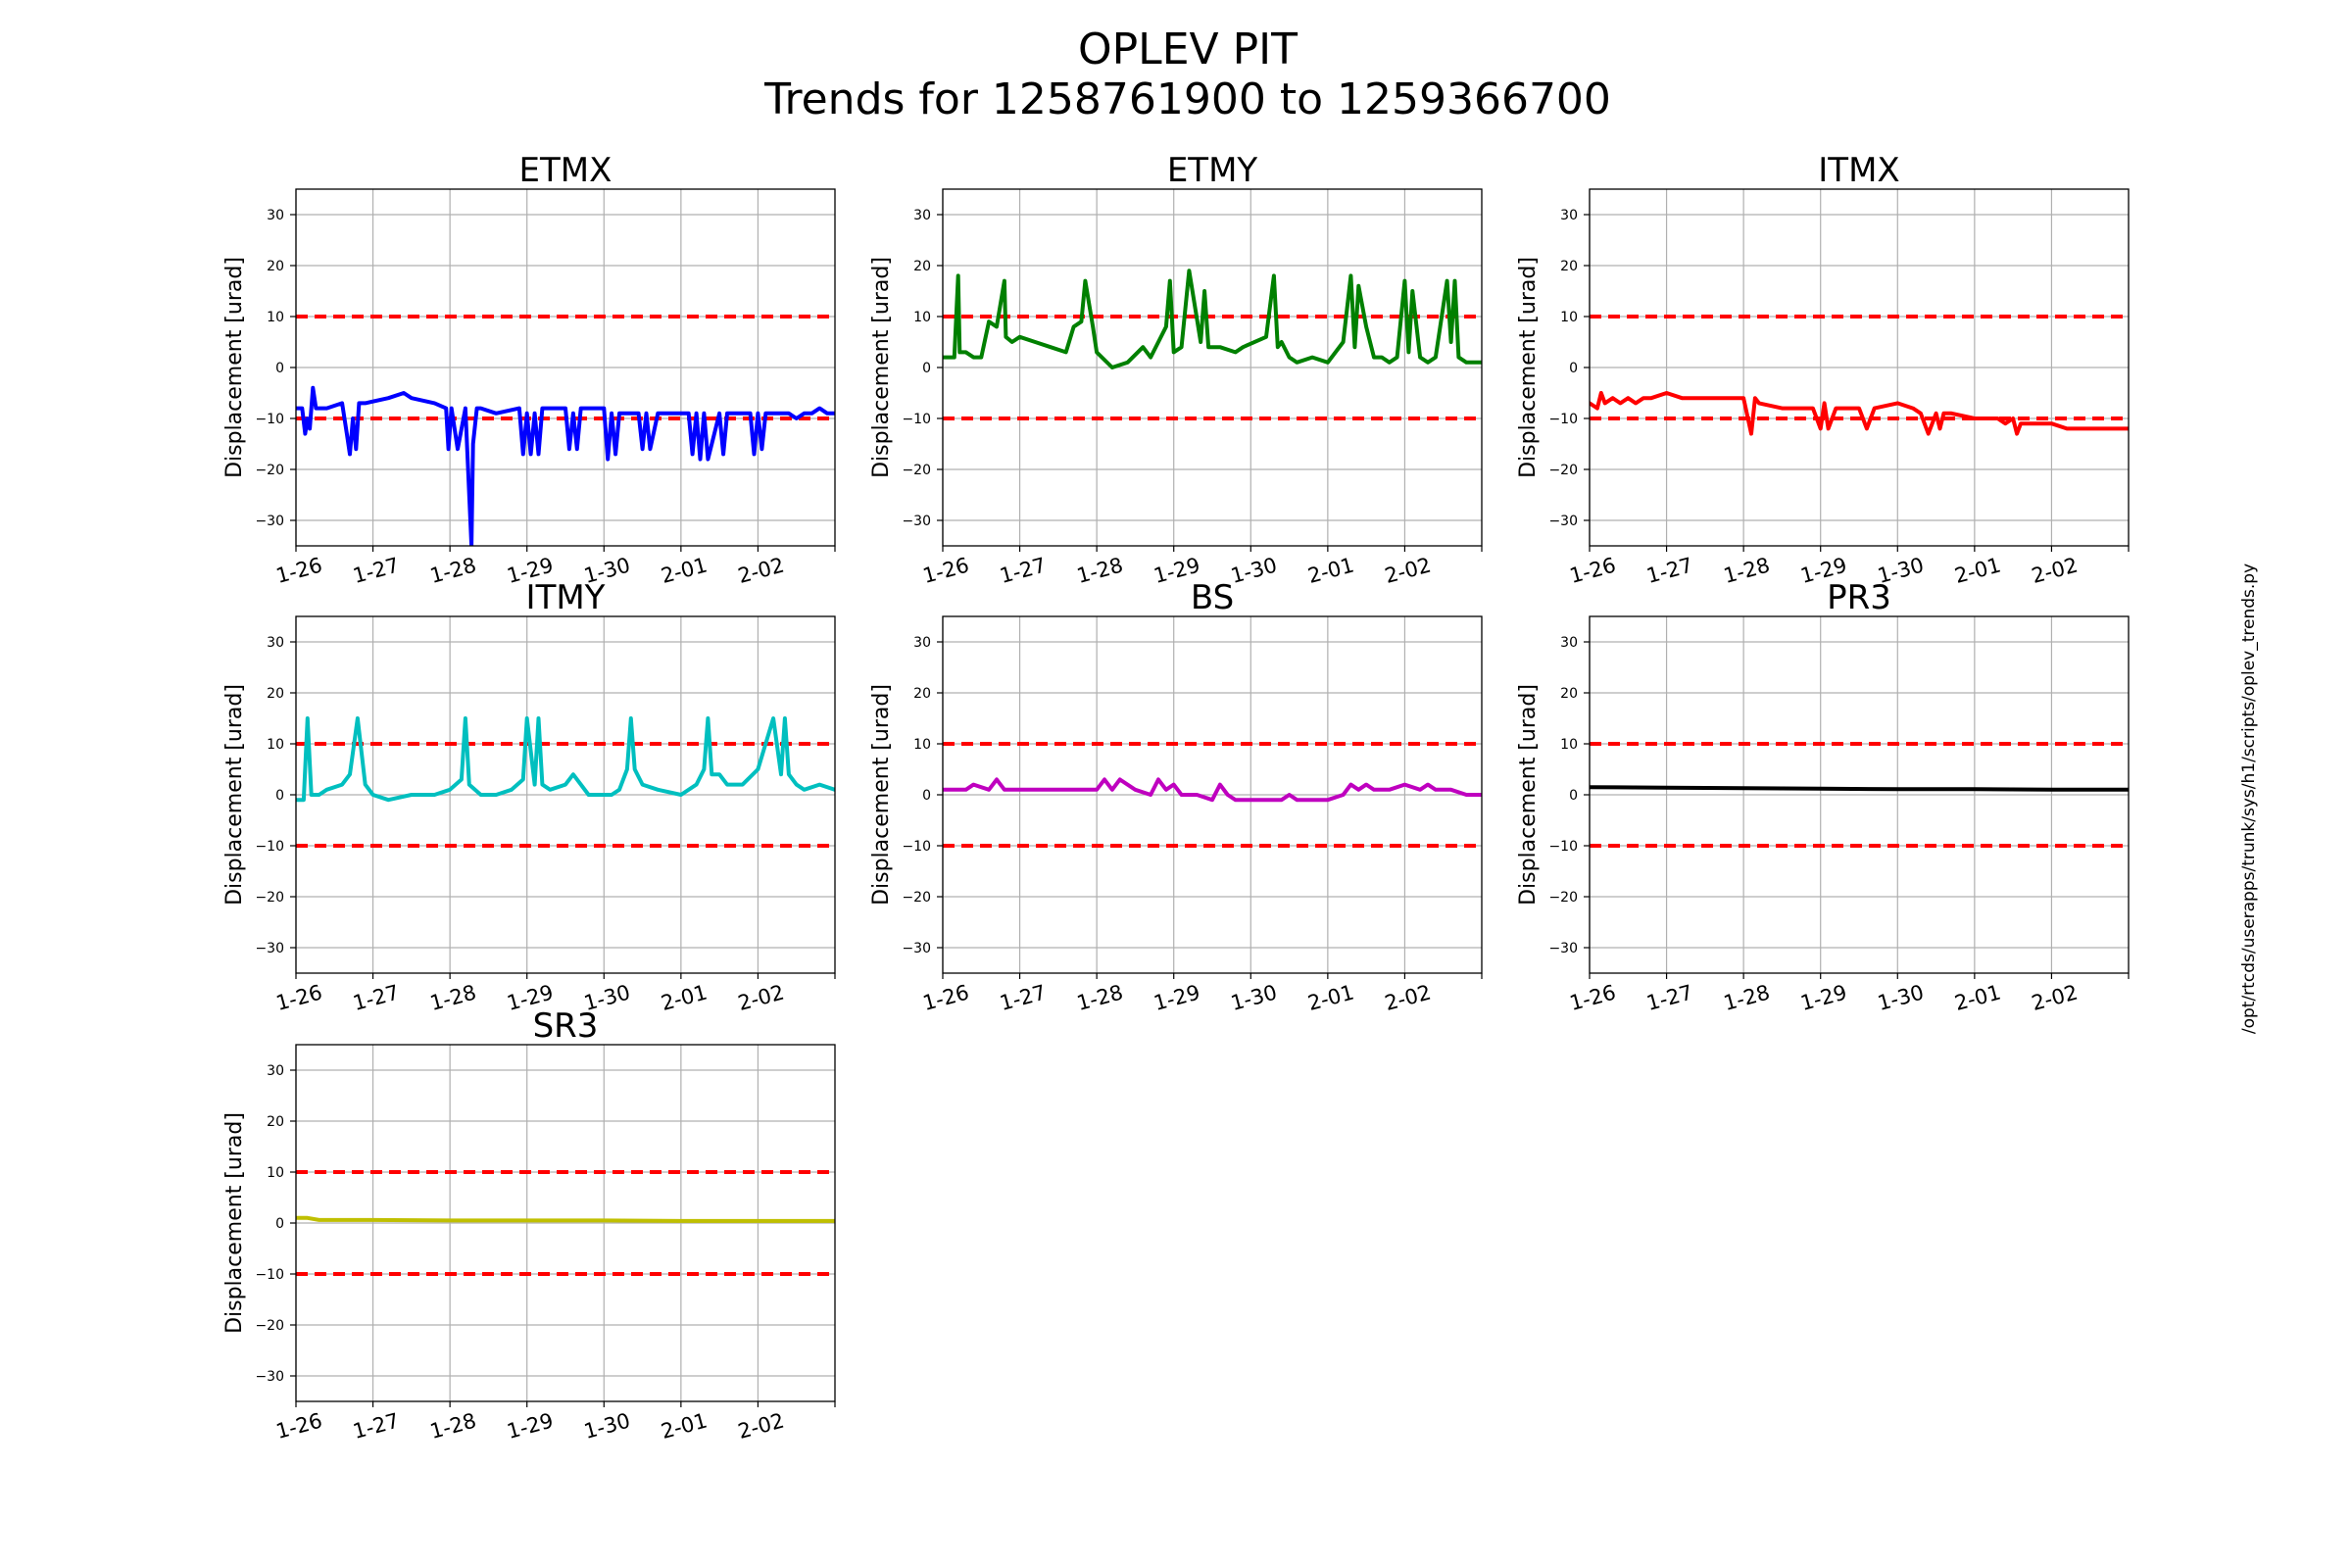 The image size is (2352, 1568). I want to click on series-line-itmy, so click(565, 759).